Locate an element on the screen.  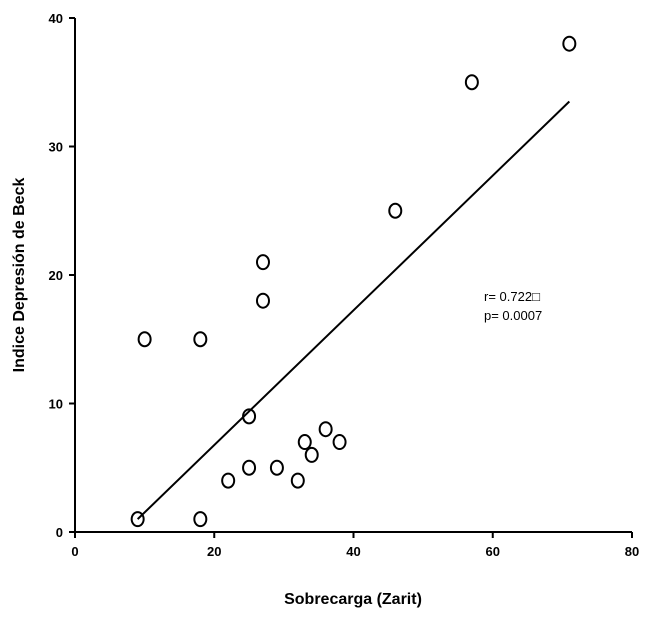
y-tick-label: 40 is located at coordinates (56, 18).